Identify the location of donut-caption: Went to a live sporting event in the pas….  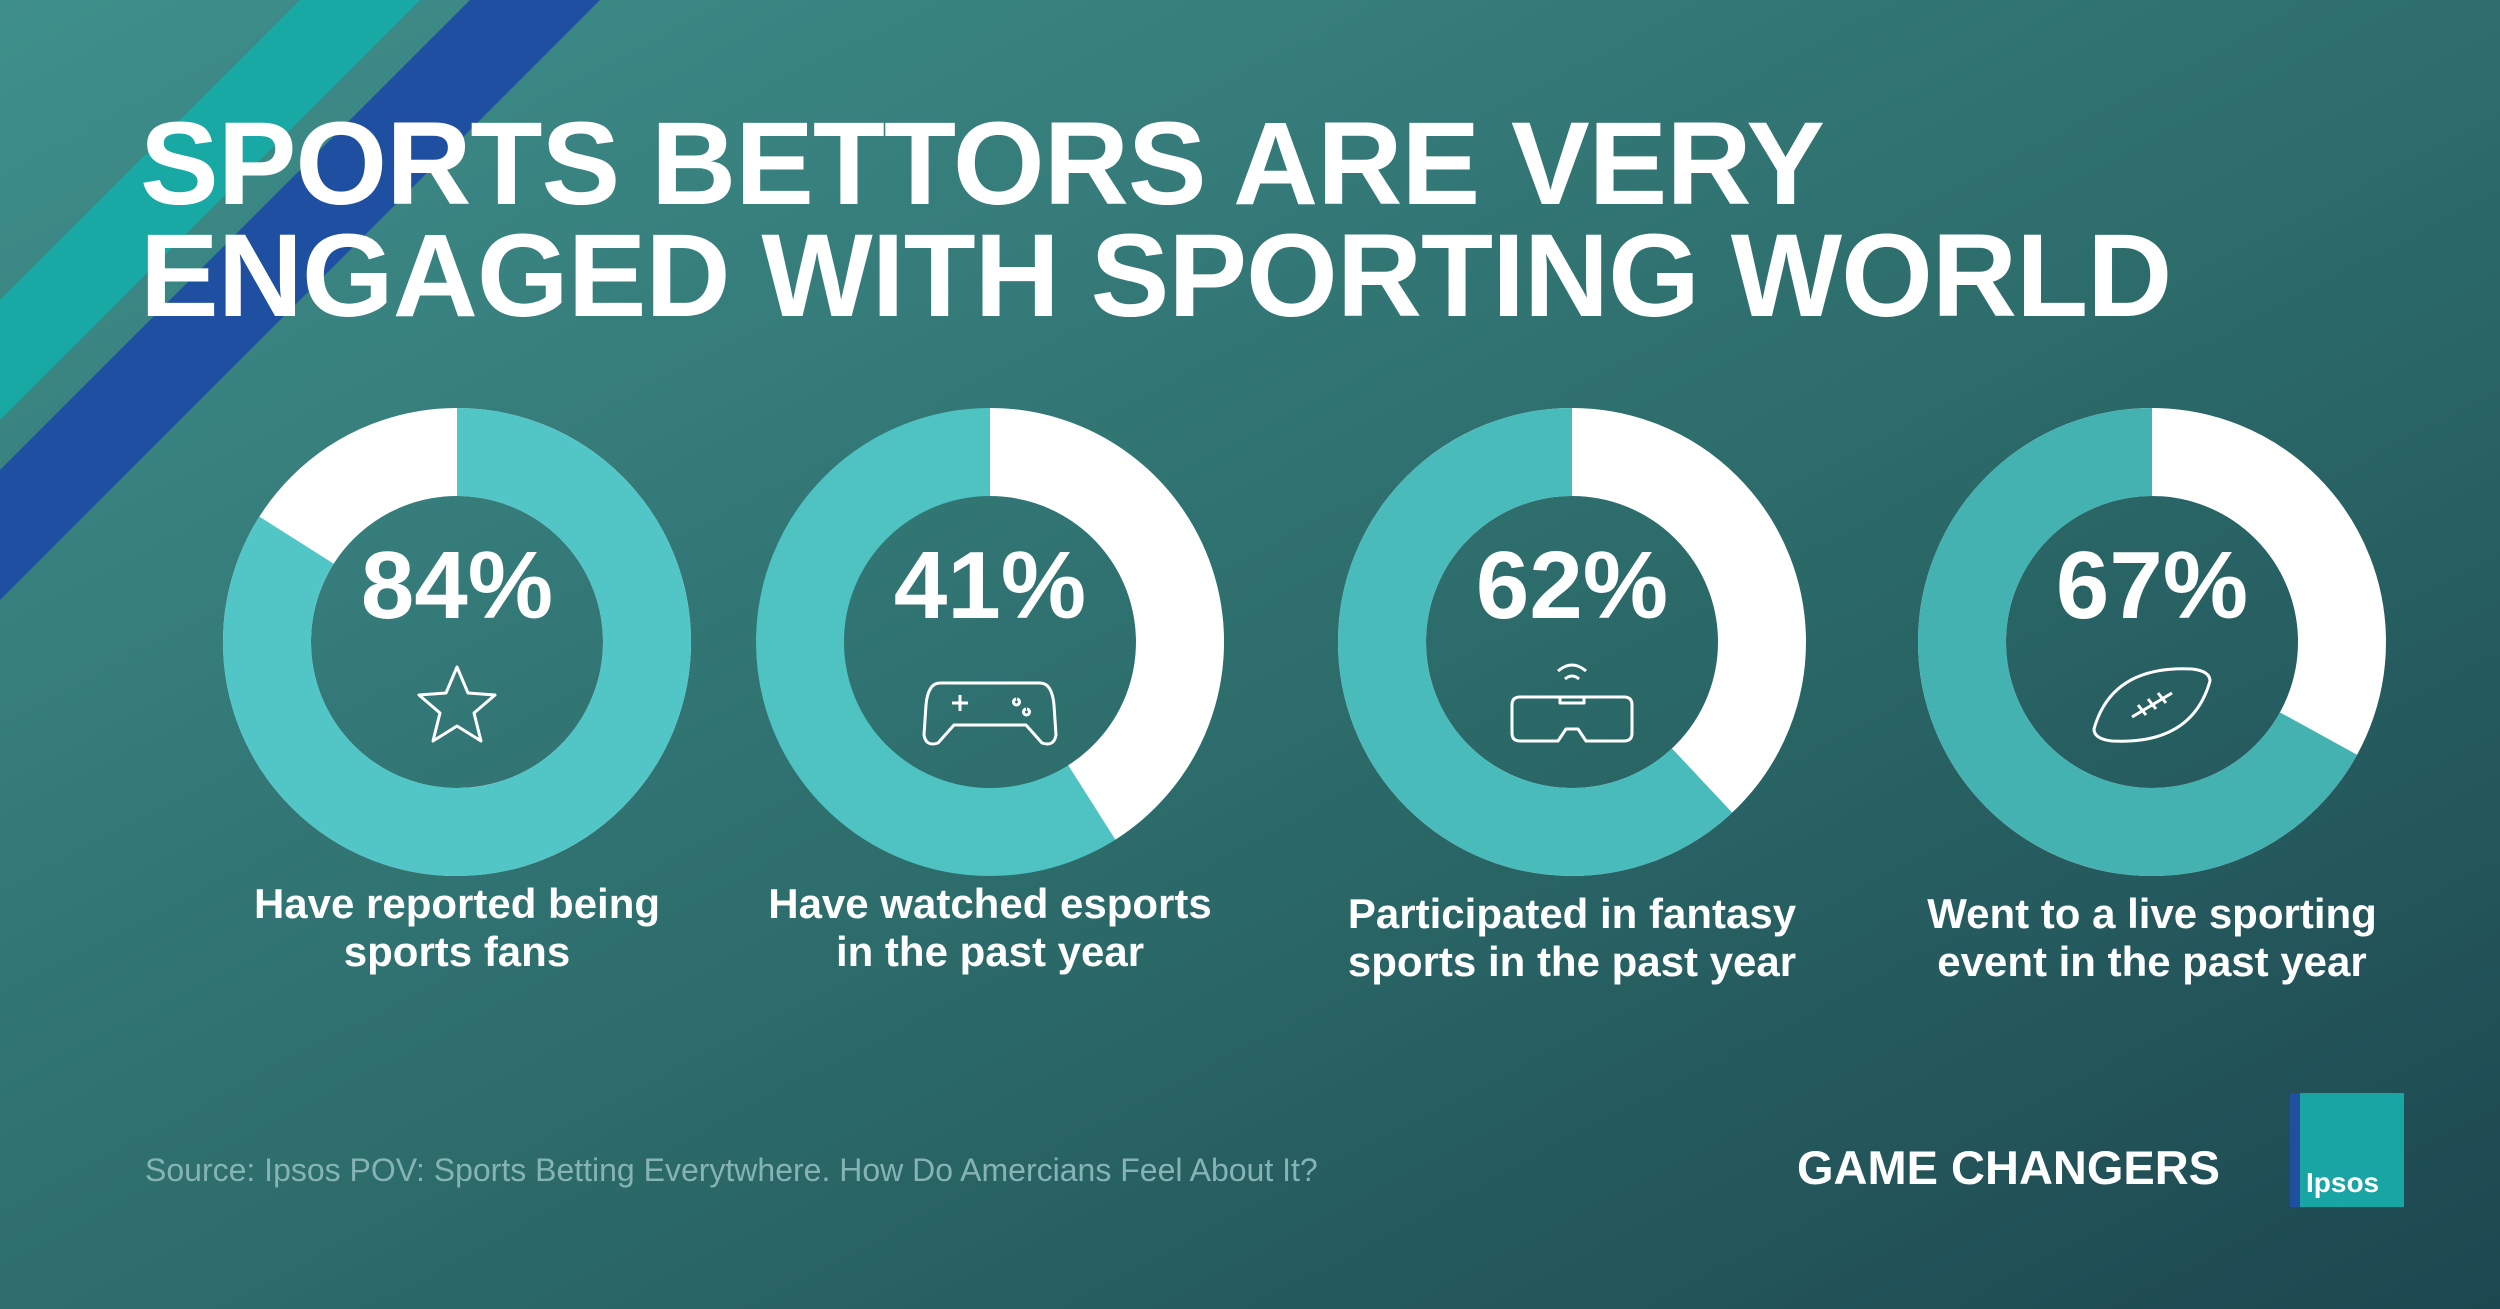
(2152, 937).